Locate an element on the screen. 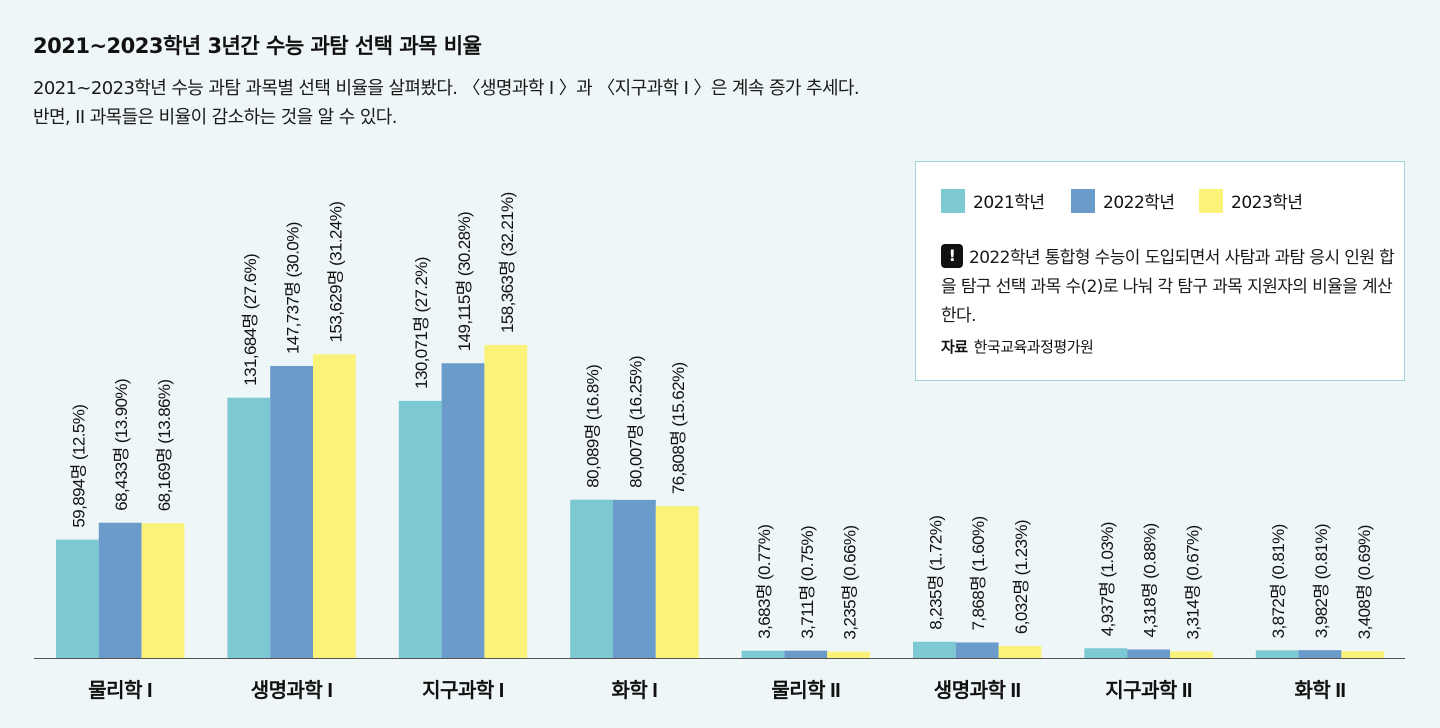  data-label-5-3: 3,235명 (0.66%) is located at coordinates (850, 583).